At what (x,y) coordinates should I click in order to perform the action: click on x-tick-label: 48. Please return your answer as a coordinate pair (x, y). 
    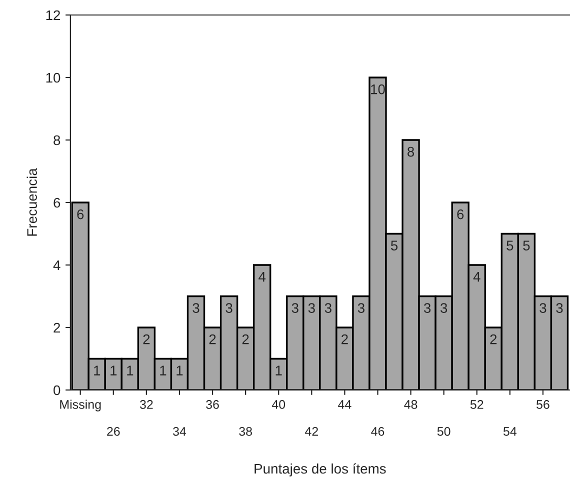
    Looking at the image, I should click on (411, 404).